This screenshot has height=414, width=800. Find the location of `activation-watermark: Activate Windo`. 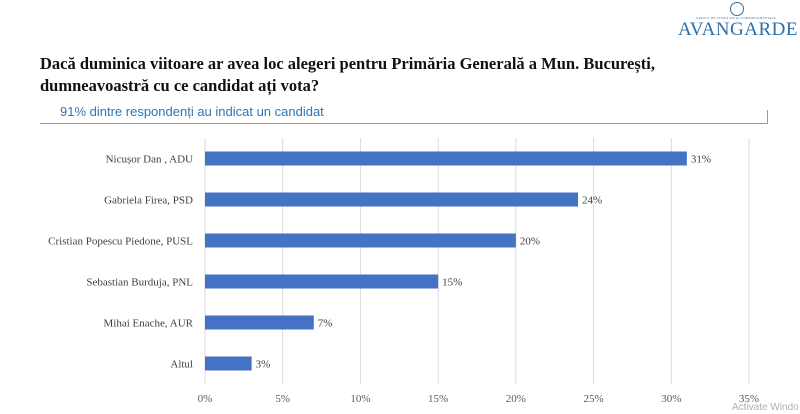

activation-watermark: Activate Windo is located at coordinates (765, 407).